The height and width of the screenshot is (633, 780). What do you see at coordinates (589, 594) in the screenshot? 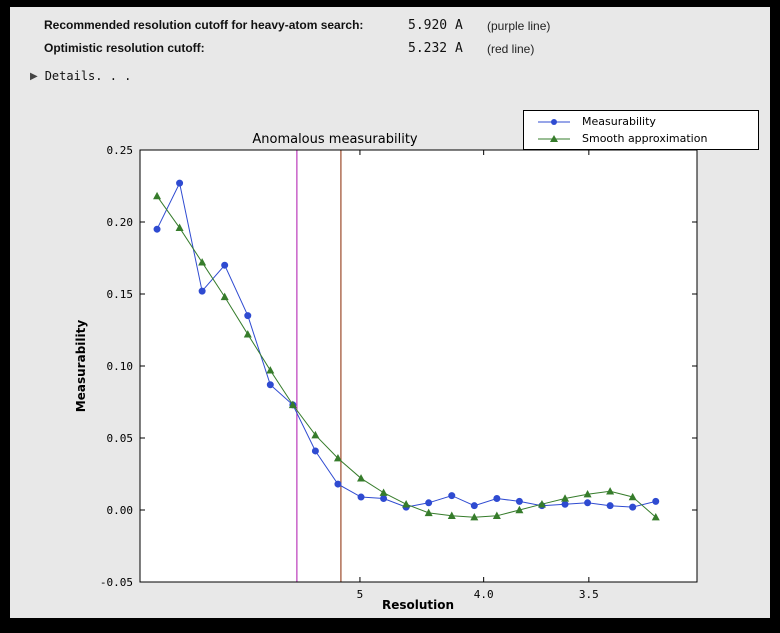
I see `x-tick-label: 3.5` at bounding box center [589, 594].